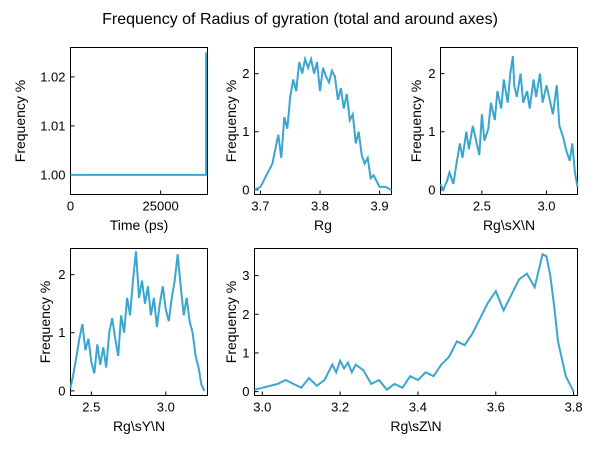 Image resolution: width=600 pixels, height=450 pixels. I want to click on panel-1: 0 25000 1.00 1.01 1.02 Time (ps) Frequency %, so click(110, 140).